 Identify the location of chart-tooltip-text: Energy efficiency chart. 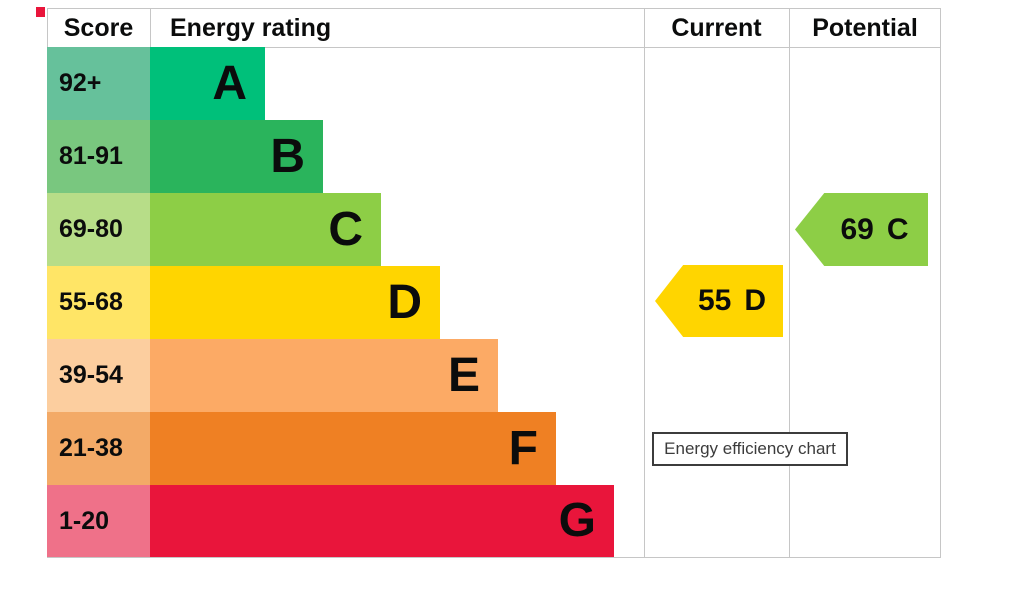
(750, 448).